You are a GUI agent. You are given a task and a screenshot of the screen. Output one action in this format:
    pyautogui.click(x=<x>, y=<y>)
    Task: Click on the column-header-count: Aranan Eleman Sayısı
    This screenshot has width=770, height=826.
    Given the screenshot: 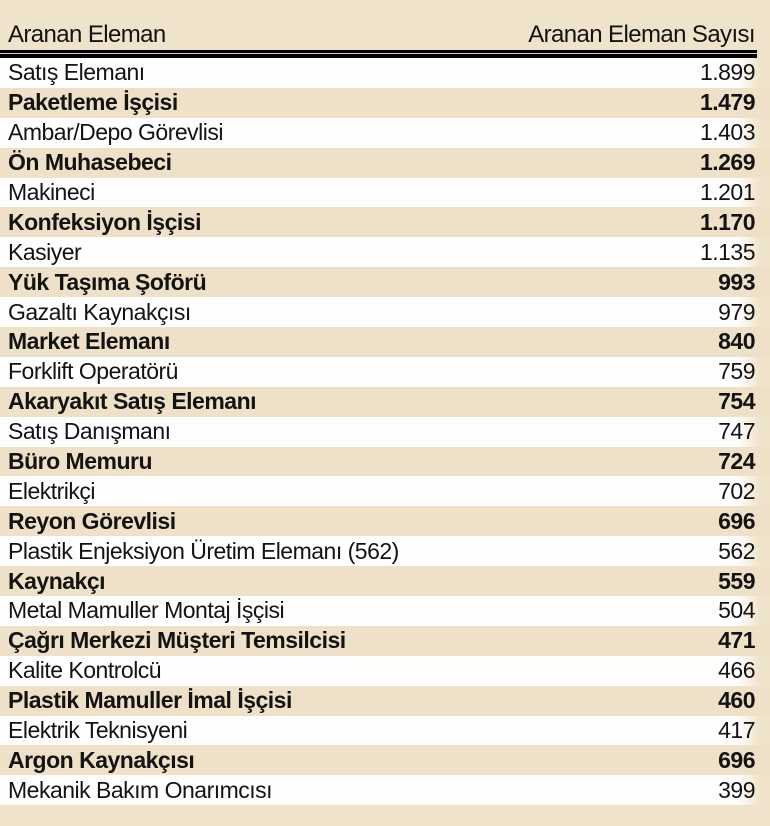 What is the action you would take?
    pyautogui.click(x=641, y=34)
    